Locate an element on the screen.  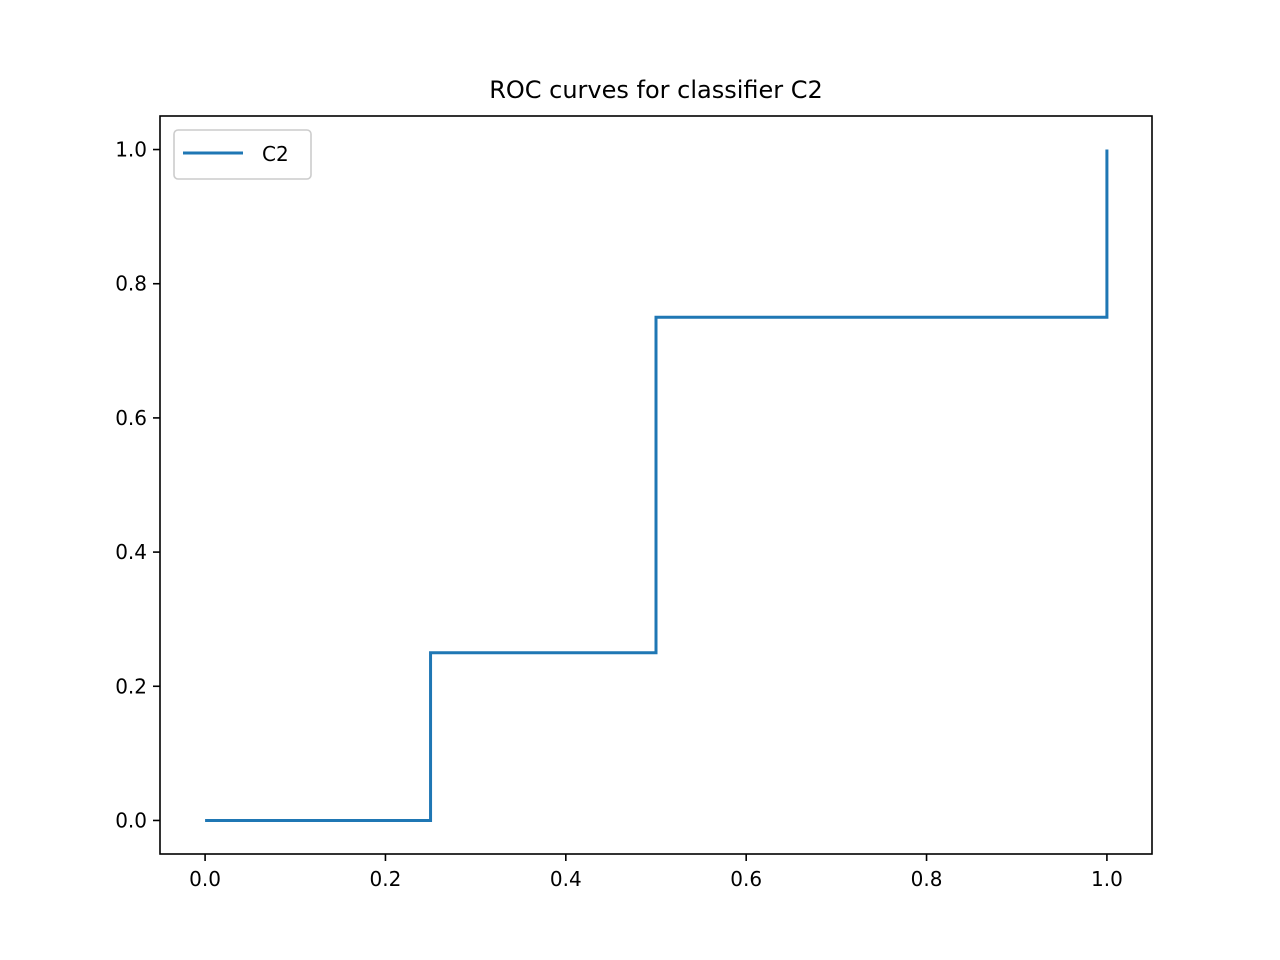
y-tick-label: 0.8 is located at coordinates (131, 284).